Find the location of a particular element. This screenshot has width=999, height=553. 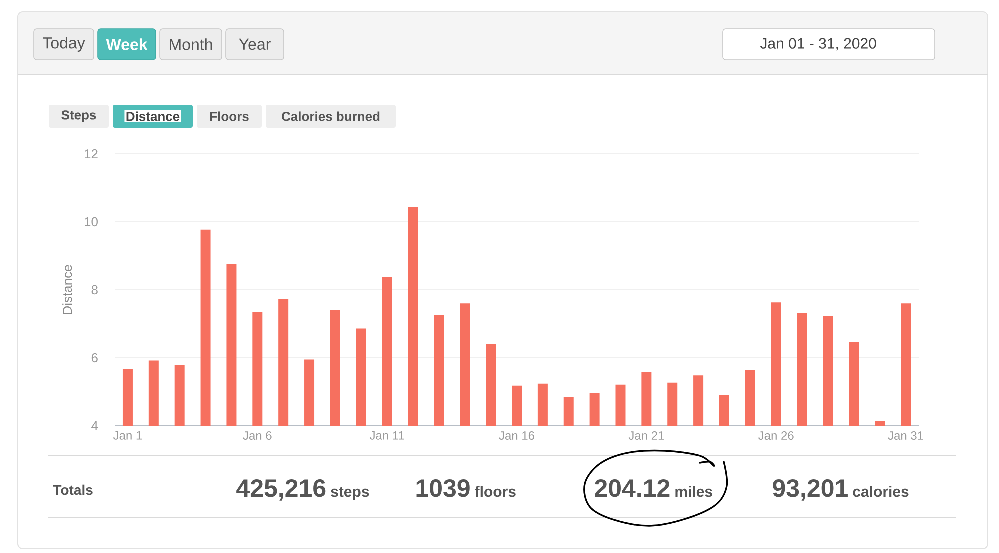

x-tick-label: Jan 16 is located at coordinates (516, 436).